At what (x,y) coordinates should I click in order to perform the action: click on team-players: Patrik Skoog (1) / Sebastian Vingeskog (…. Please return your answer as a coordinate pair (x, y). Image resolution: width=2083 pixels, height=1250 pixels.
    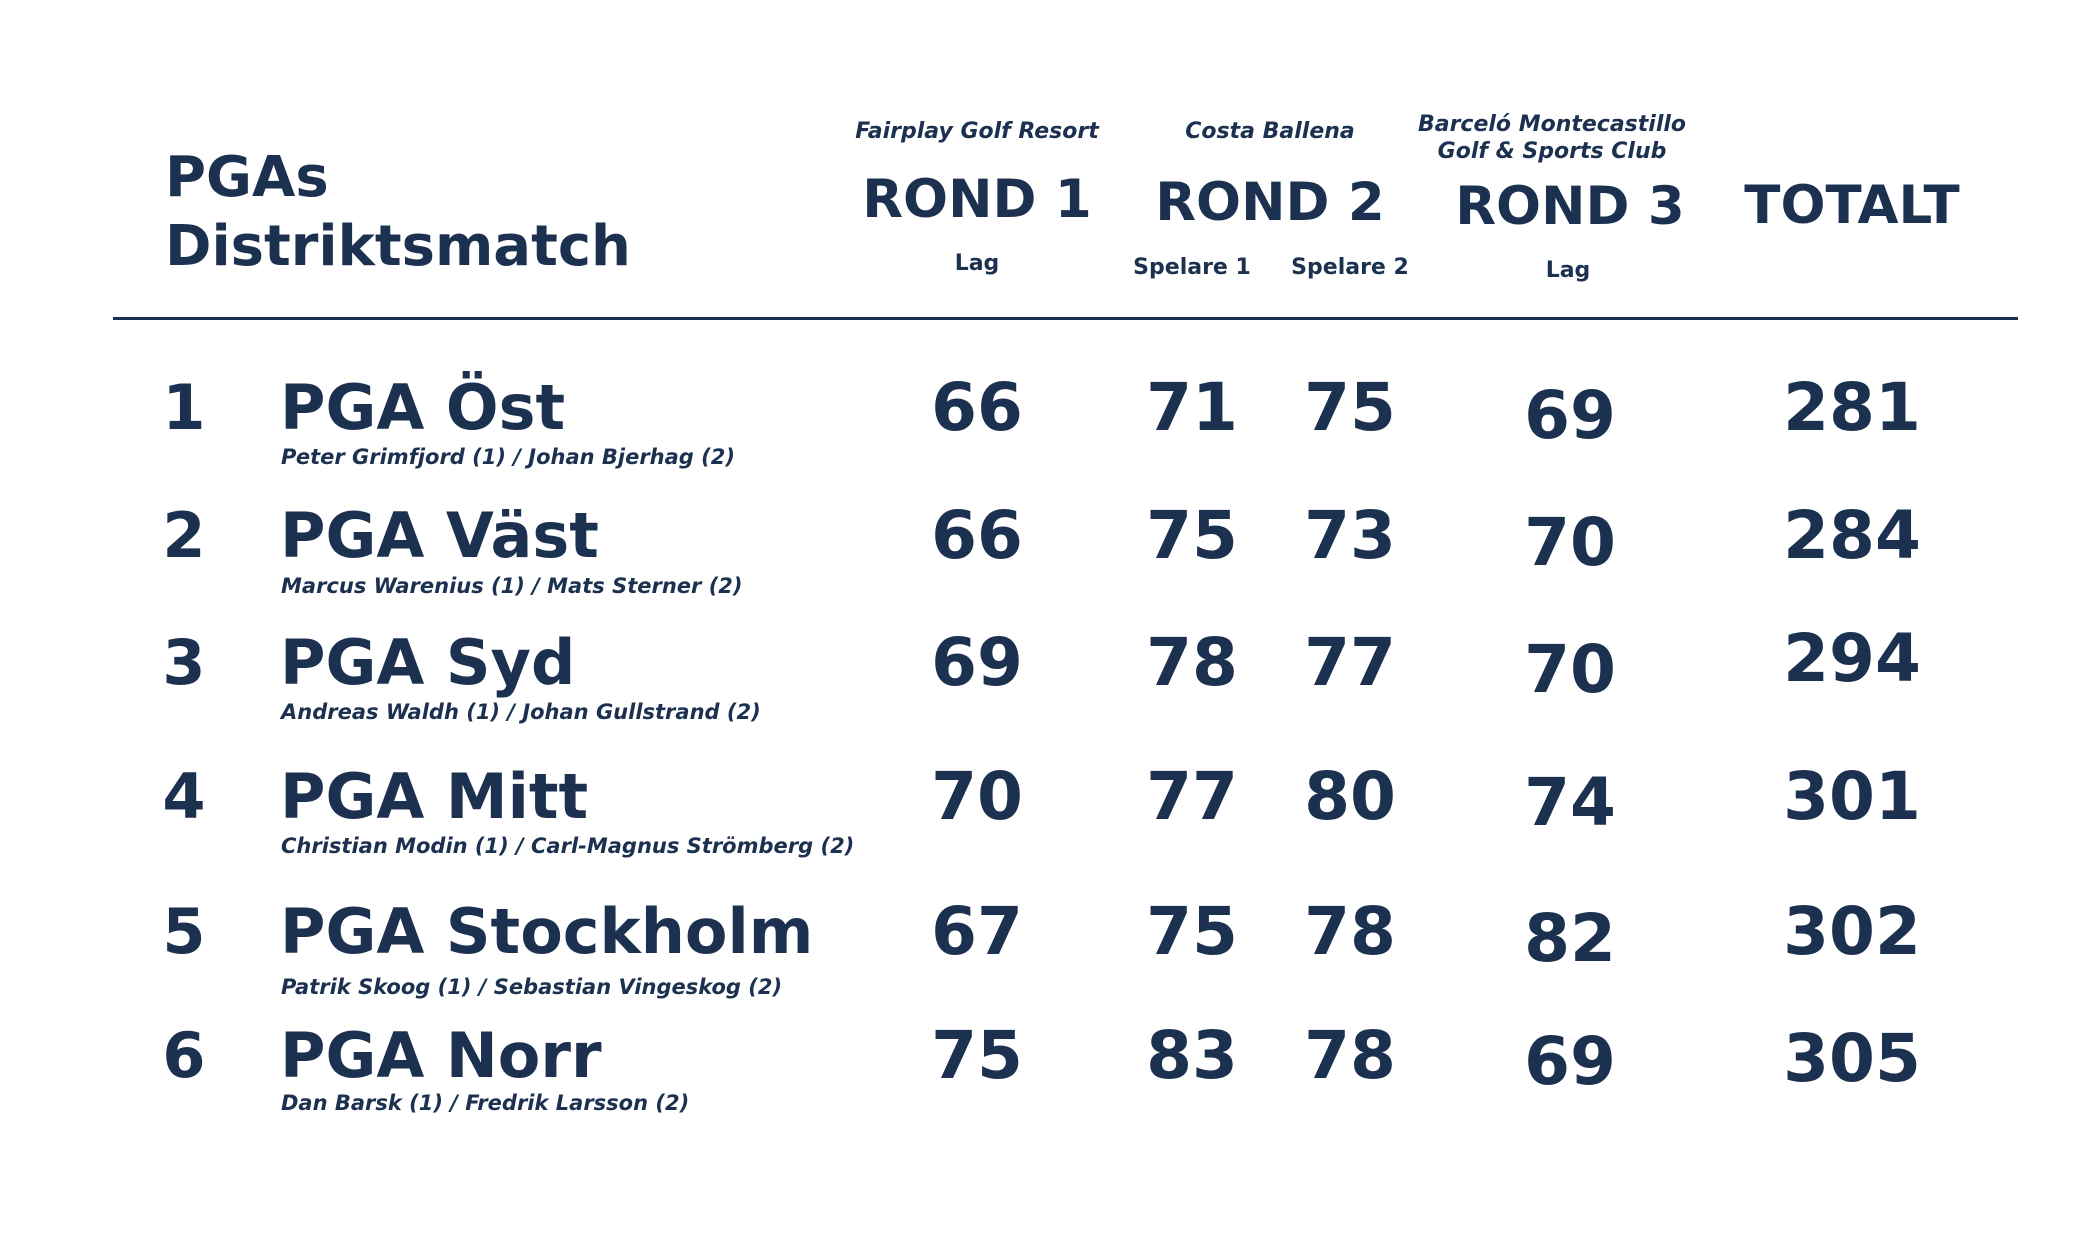
    Looking at the image, I should click on (532, 987).